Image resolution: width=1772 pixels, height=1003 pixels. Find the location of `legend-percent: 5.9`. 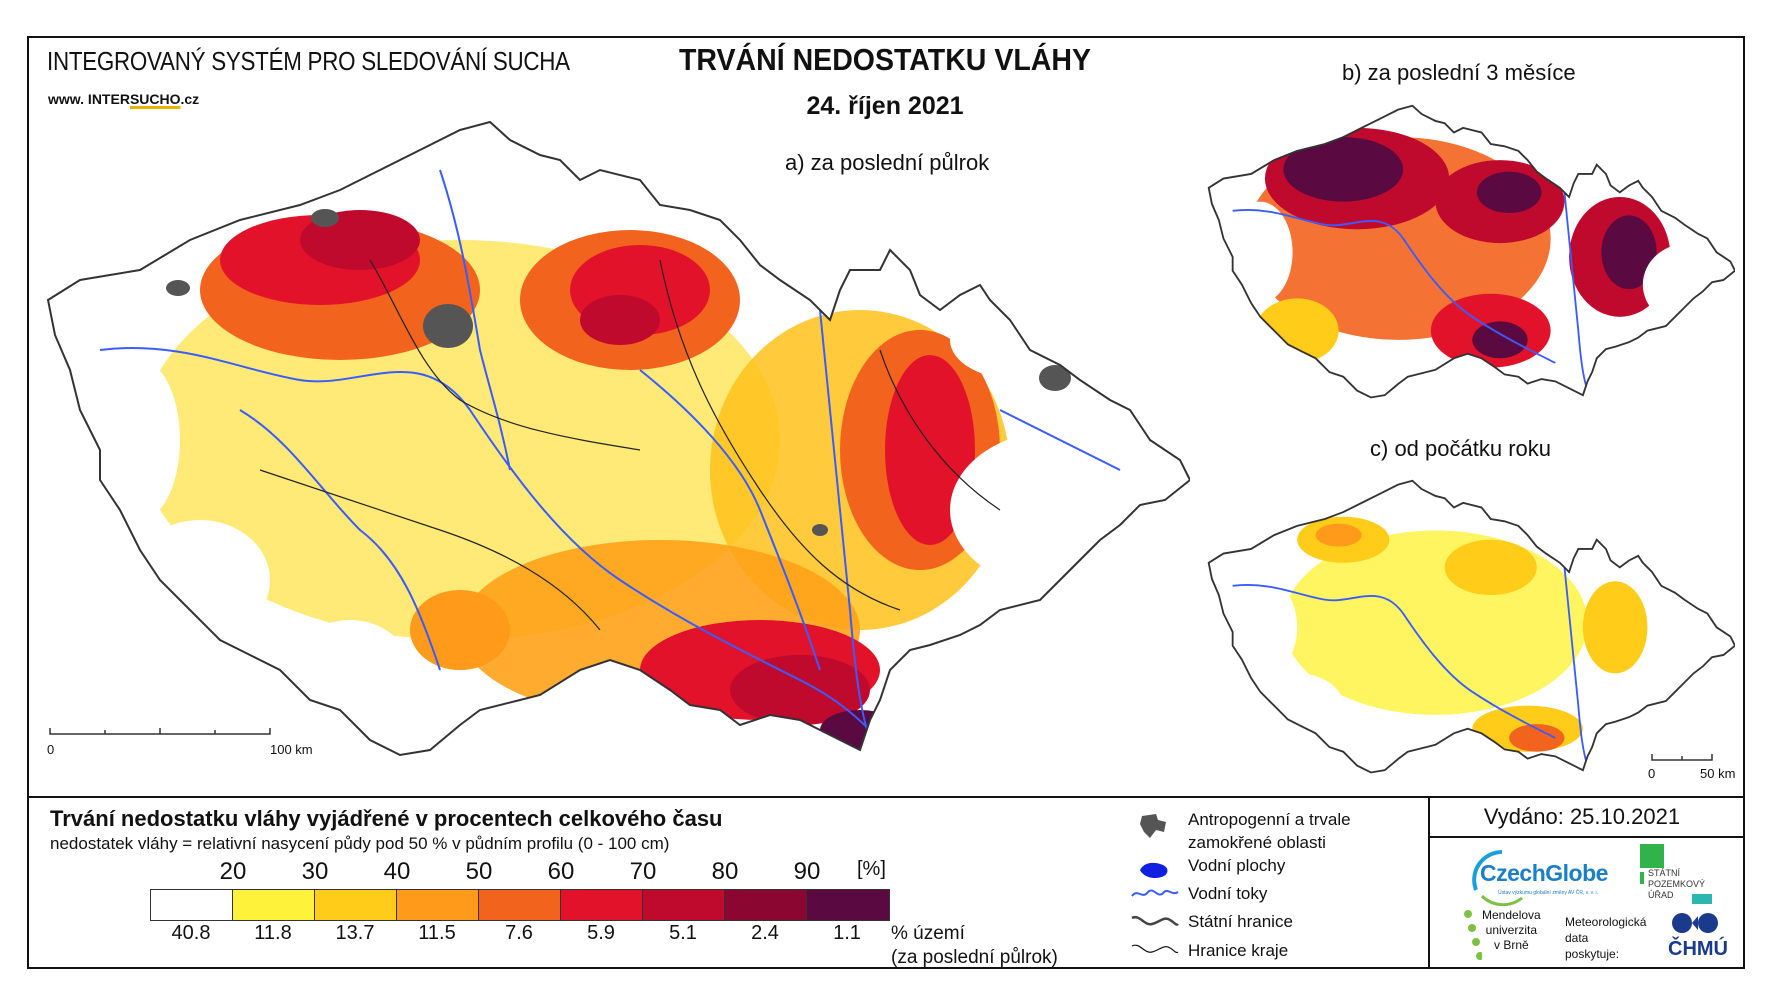

legend-percent: 5.9 is located at coordinates (601, 933).